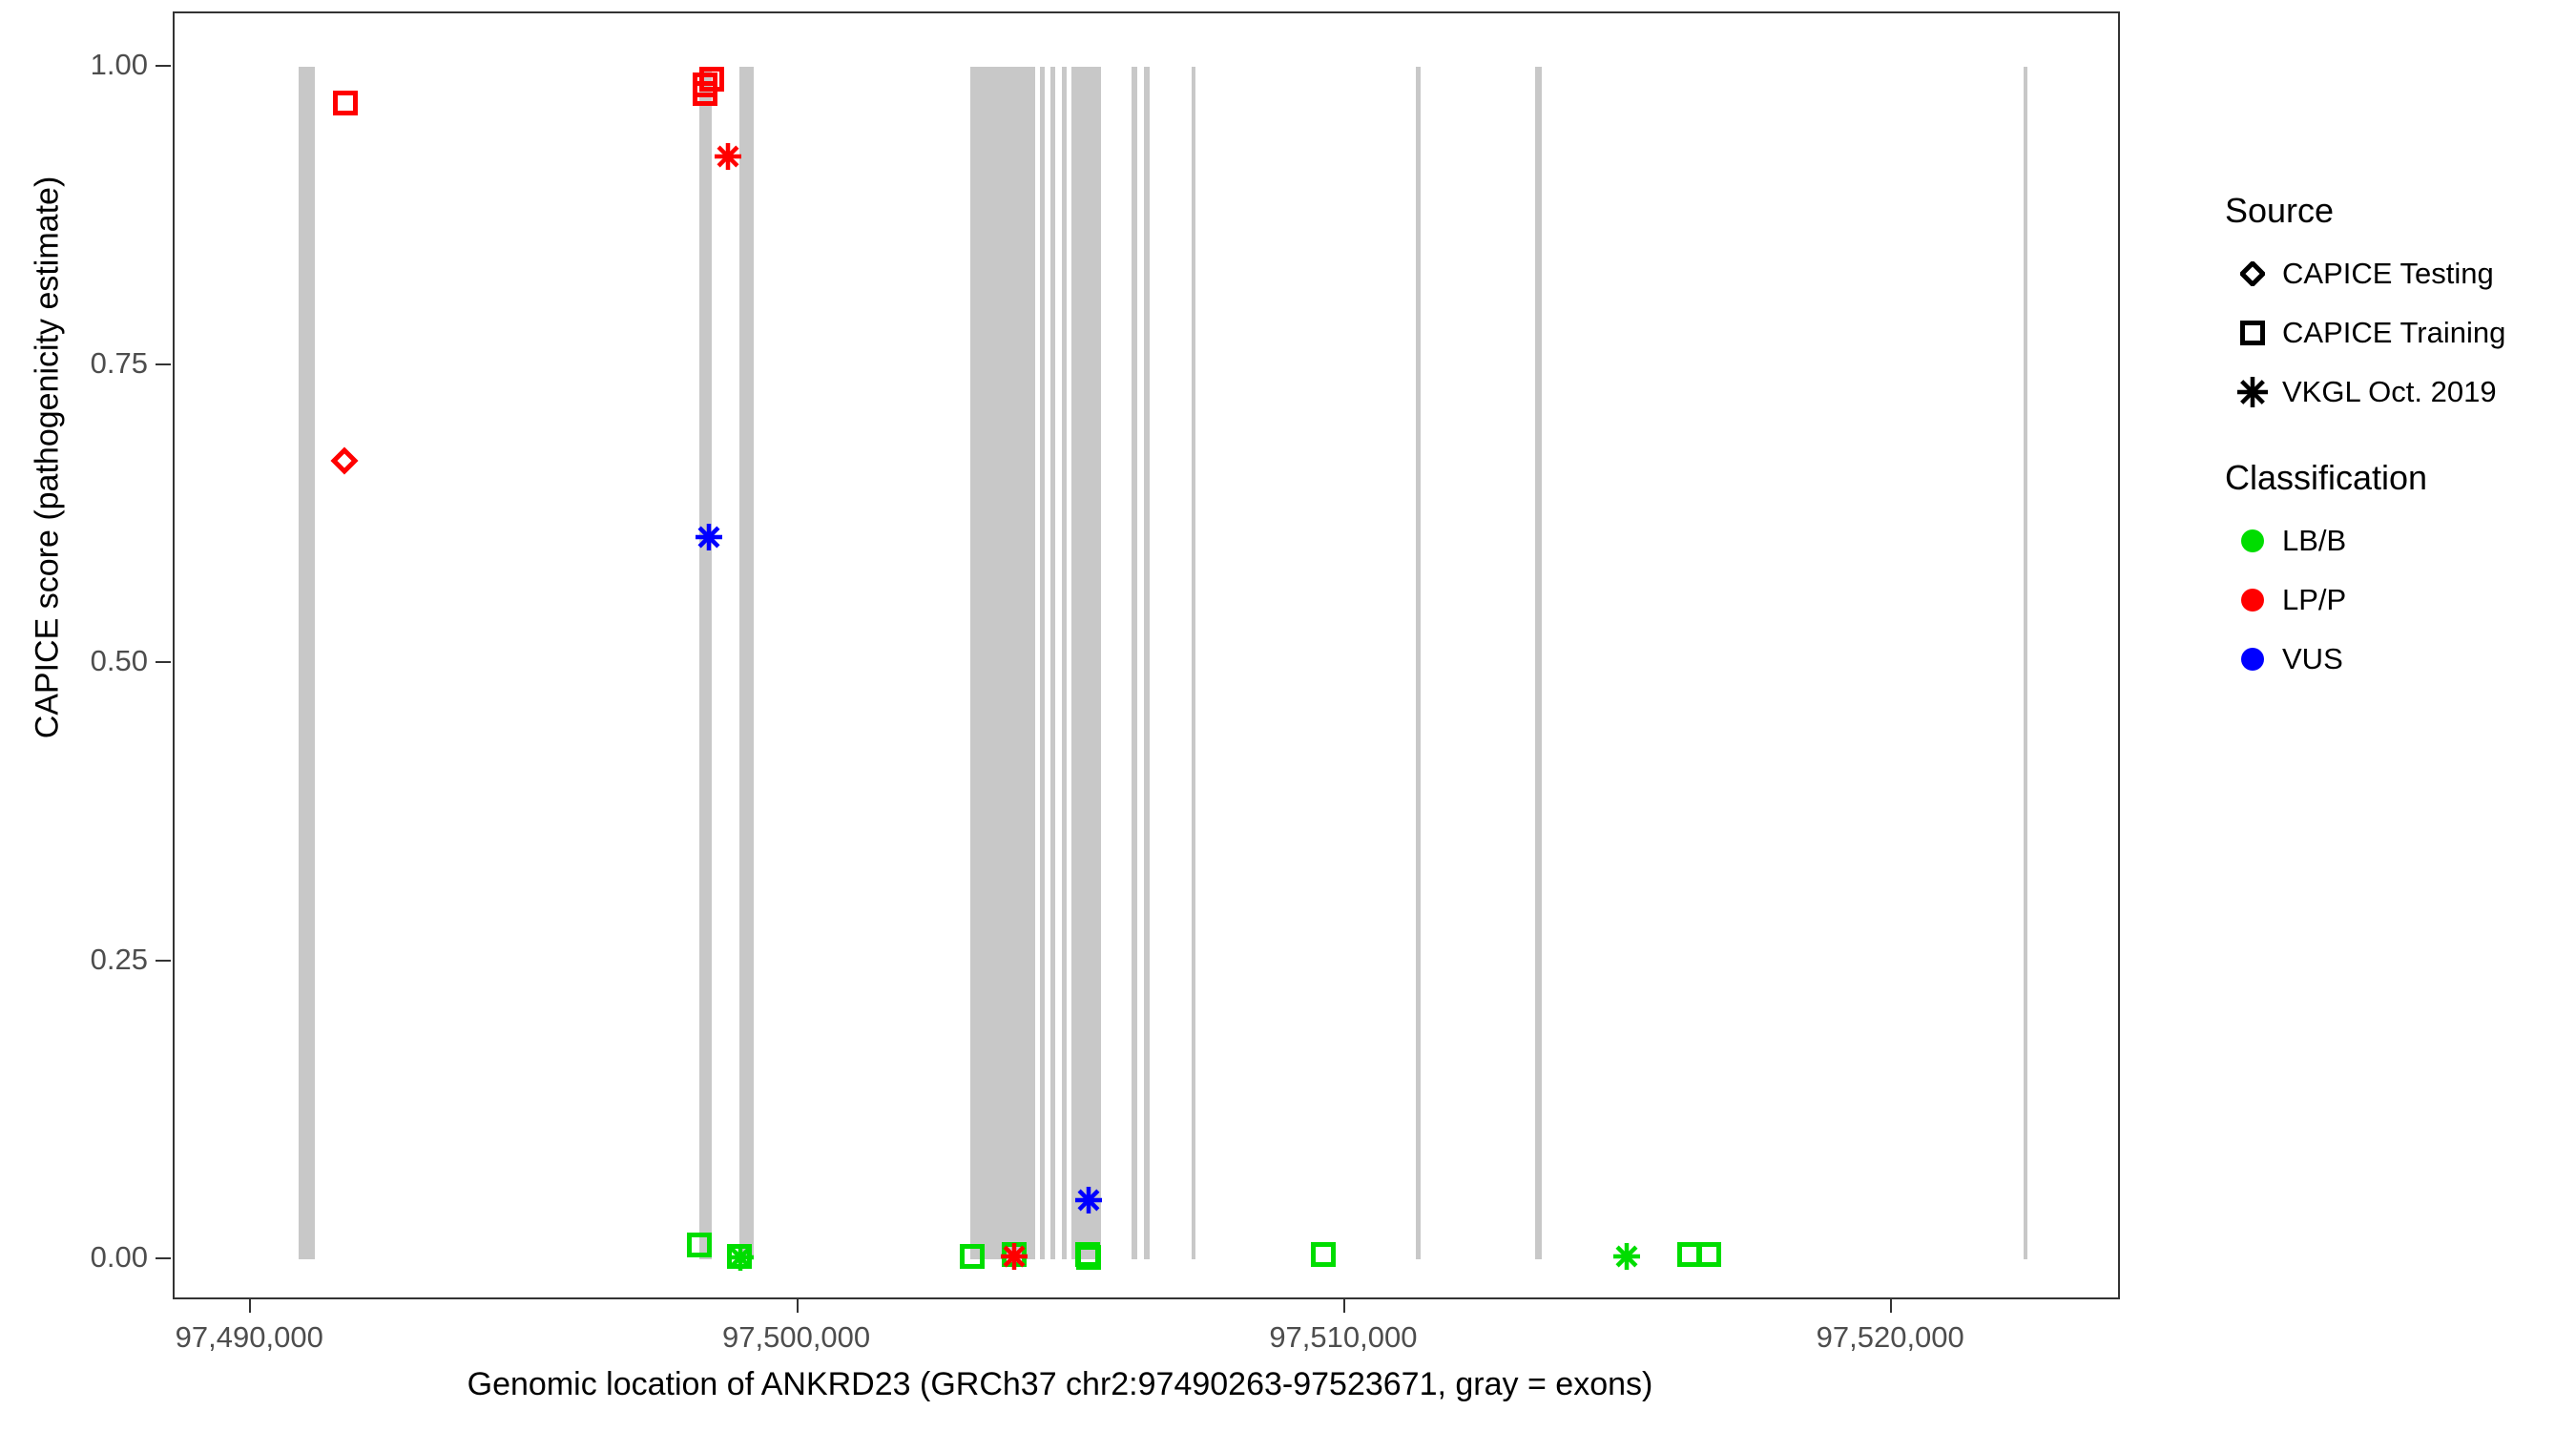 This screenshot has height=1431, width=2576. I want to click on legend-marker-square-icon, so click(2252, 333).